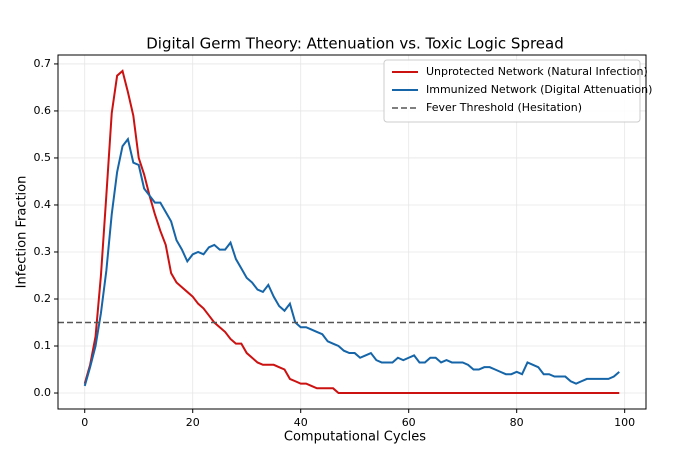 Image resolution: width=690 pixels, height=460 pixels. What do you see at coordinates (84, 422) in the screenshot?
I see `x-tick-label: 0` at bounding box center [84, 422].